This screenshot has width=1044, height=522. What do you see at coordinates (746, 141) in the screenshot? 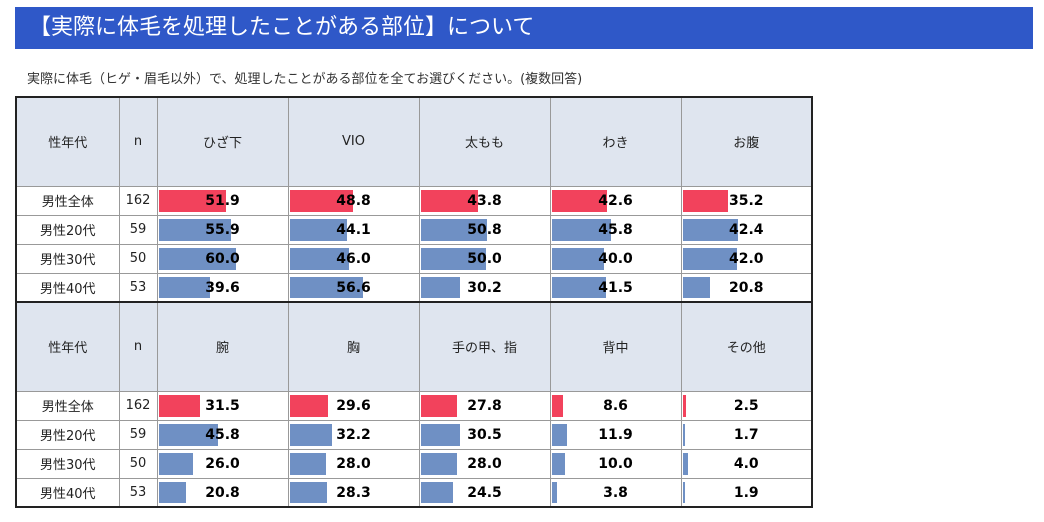
I see `column-header: お腹` at bounding box center [746, 141].